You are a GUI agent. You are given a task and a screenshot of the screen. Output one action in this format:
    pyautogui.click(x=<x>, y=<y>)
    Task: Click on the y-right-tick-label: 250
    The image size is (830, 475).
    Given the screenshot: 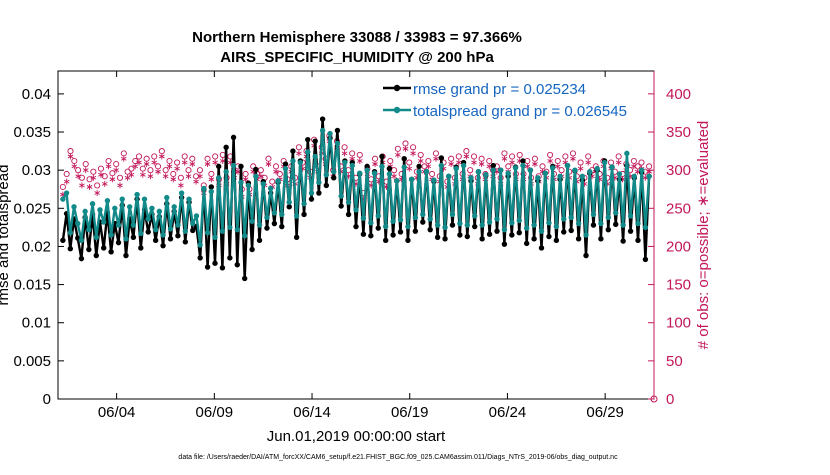 What is the action you would take?
    pyautogui.click(x=678, y=208)
    